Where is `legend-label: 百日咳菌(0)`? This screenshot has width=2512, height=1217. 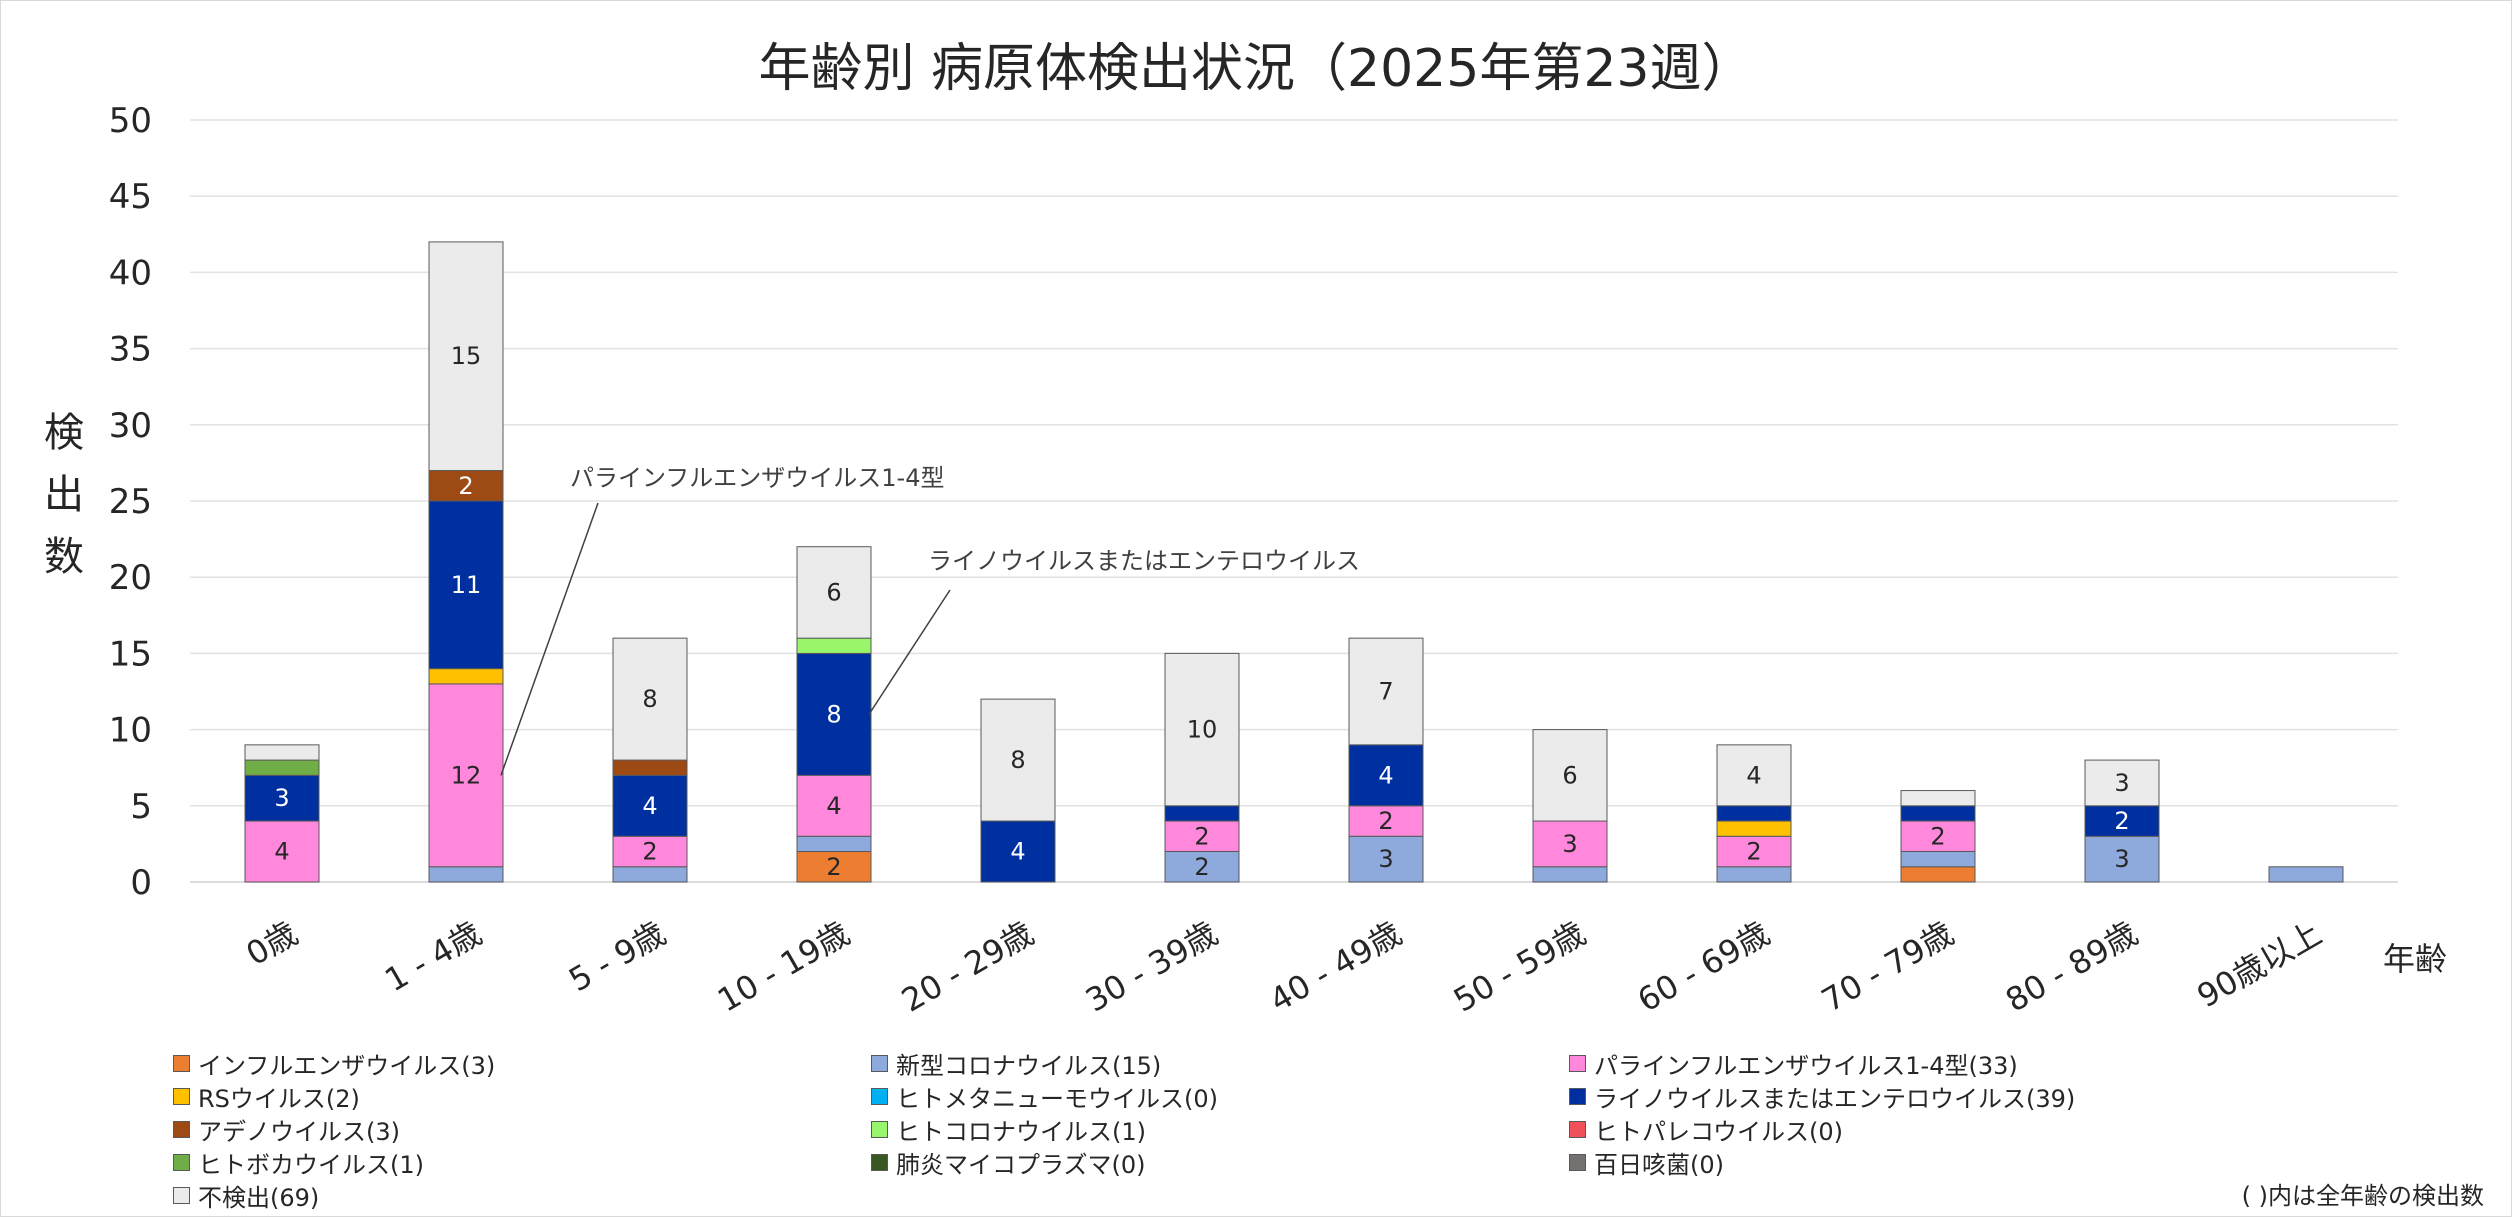
legend-label: 百日咳菌(0) is located at coordinates (1659, 1164).